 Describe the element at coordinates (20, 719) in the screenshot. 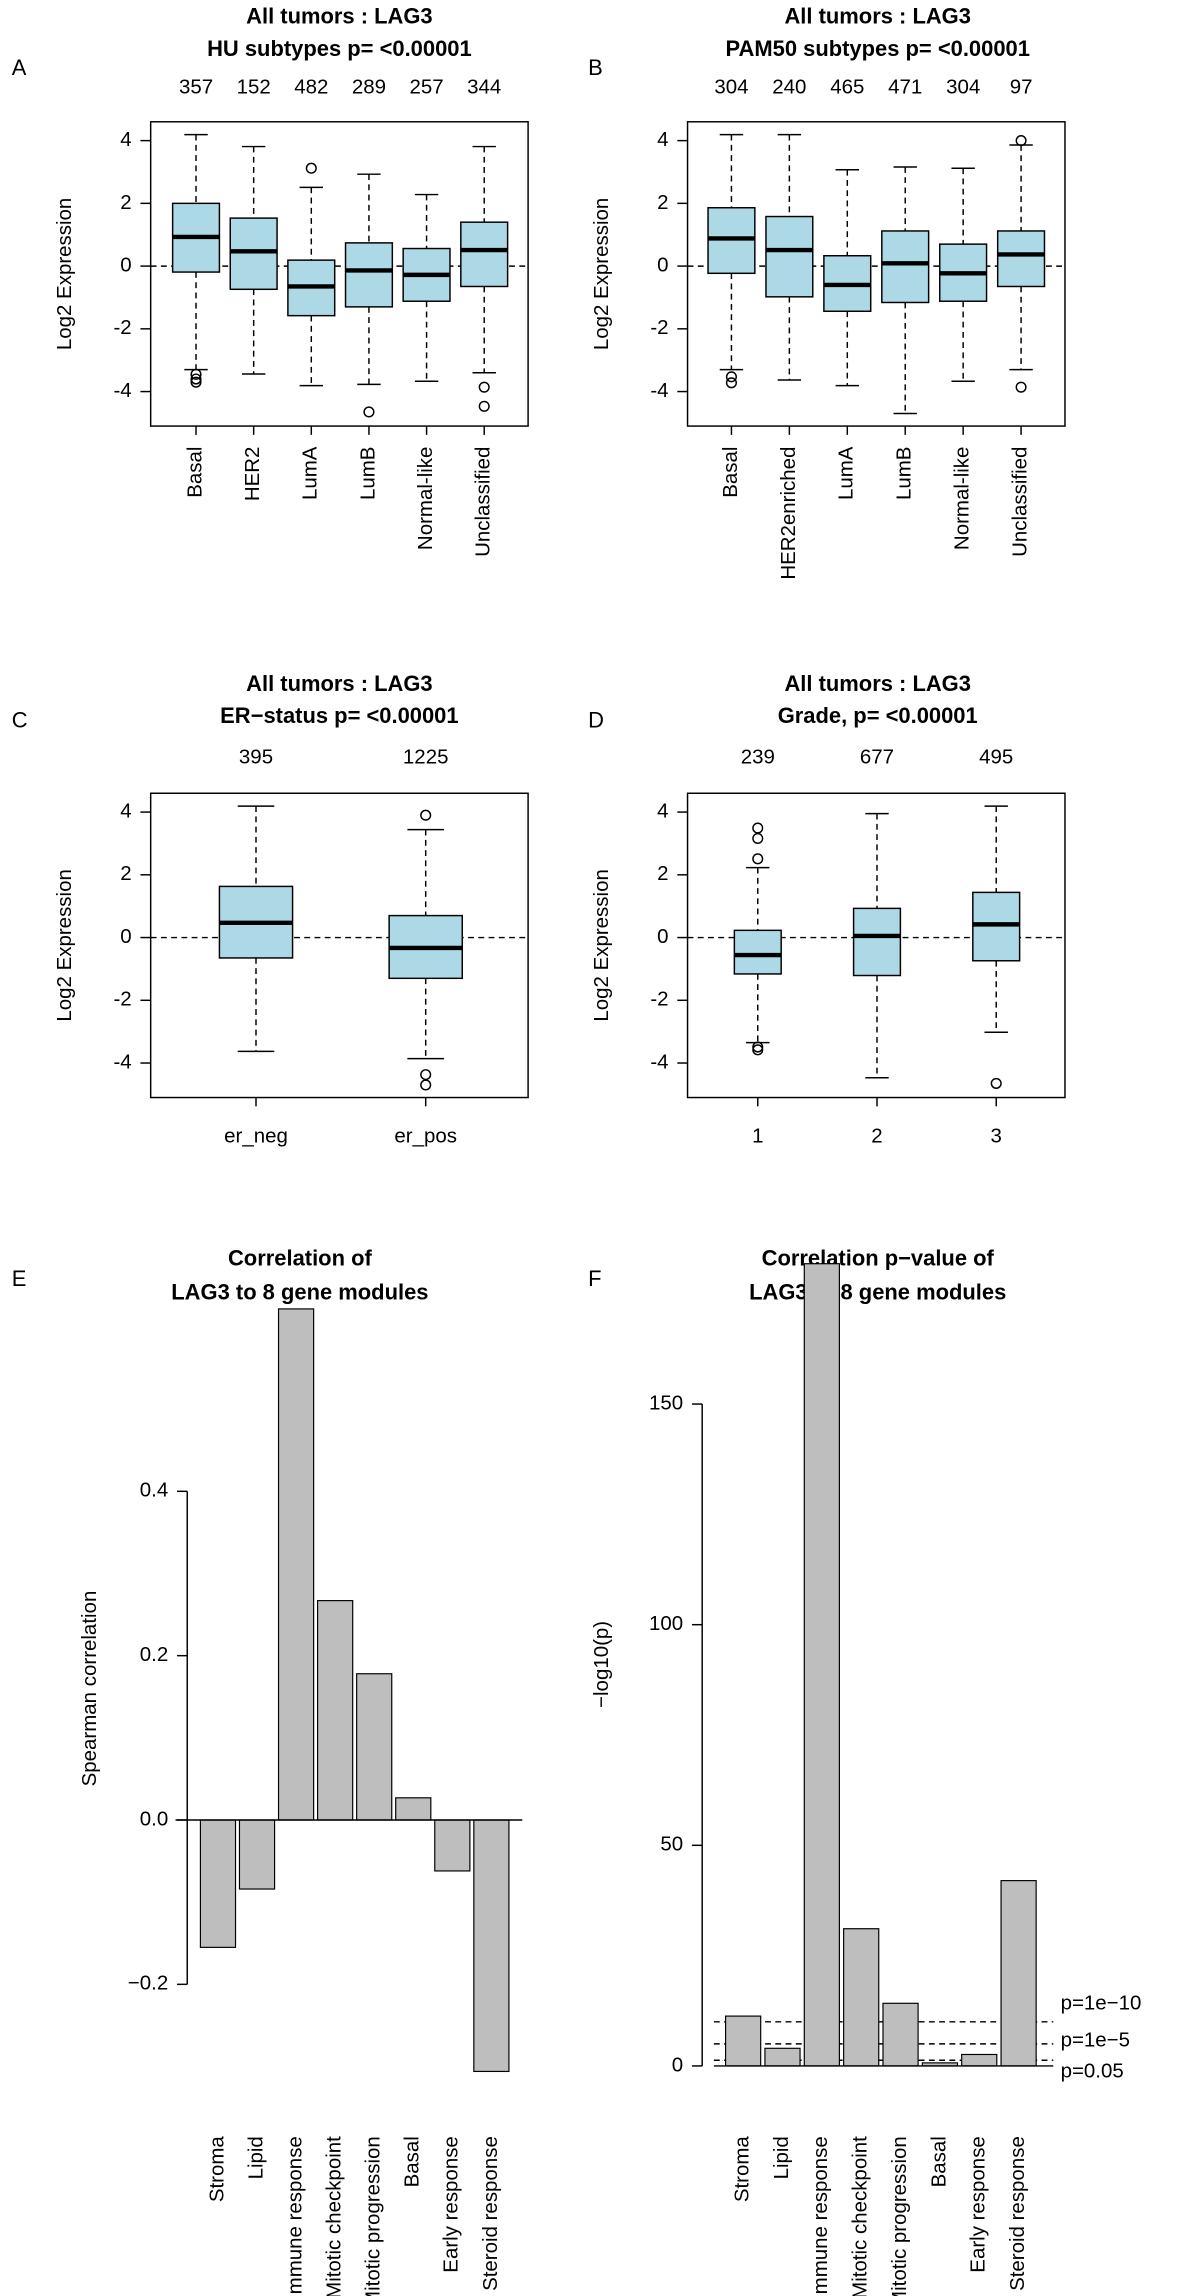

I see `panel-label: C` at that location.